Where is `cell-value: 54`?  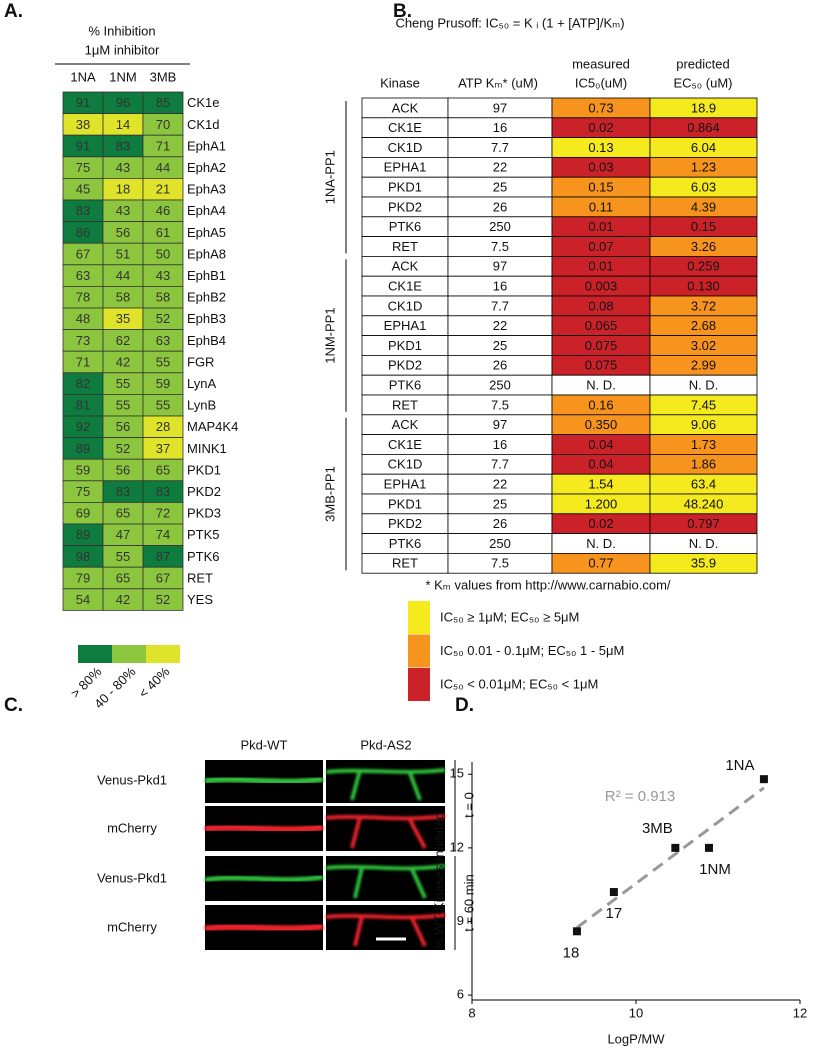 cell-value: 54 is located at coordinates (83, 599).